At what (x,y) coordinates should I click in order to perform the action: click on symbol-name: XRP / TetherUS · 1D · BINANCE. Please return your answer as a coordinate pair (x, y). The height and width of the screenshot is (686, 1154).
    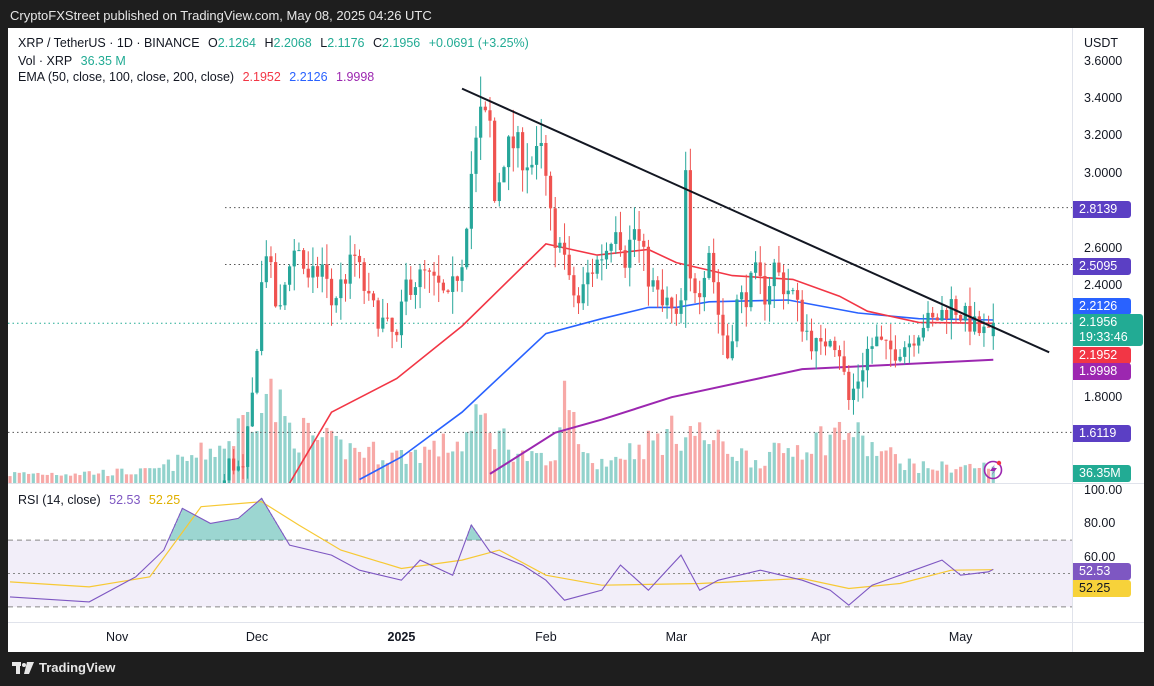
    Looking at the image, I should click on (109, 43).